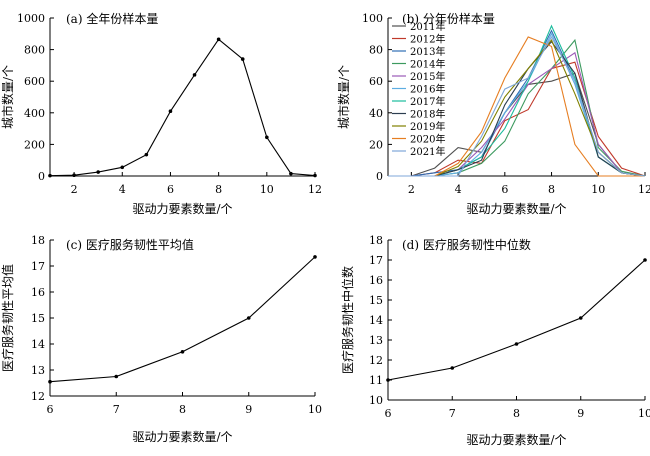 The height and width of the screenshot is (456, 650). Describe the element at coordinates (376, 144) in the screenshot. I see `y-tick-label: 20` at that location.